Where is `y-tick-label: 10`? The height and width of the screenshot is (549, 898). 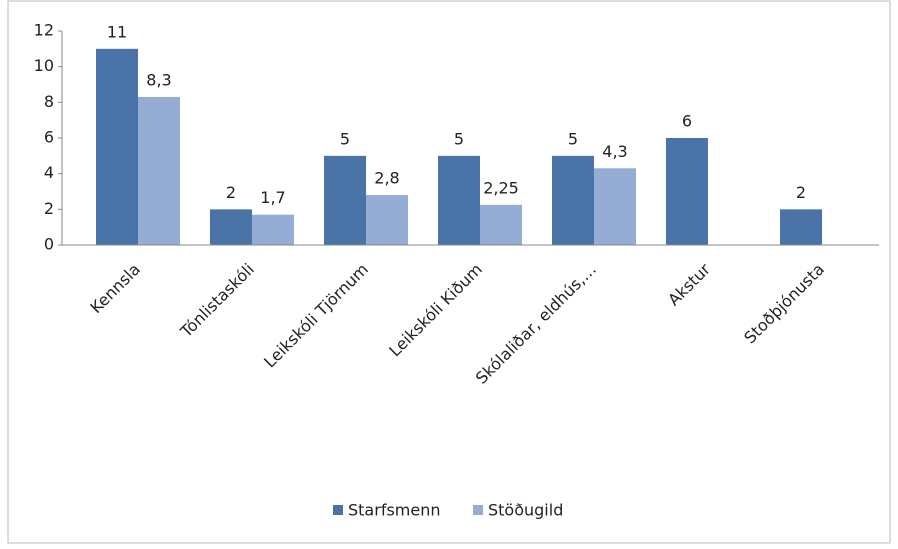 y-tick-label: 10 is located at coordinates (44, 65).